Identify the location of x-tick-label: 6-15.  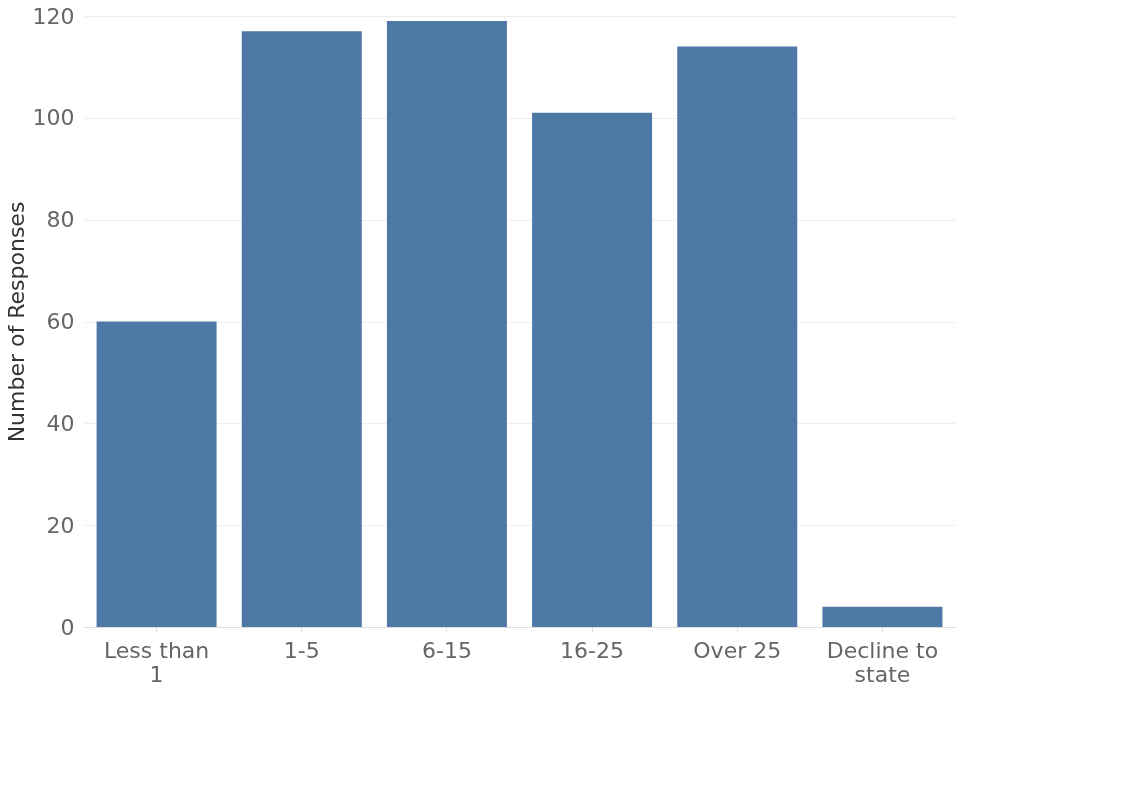
(446, 650).